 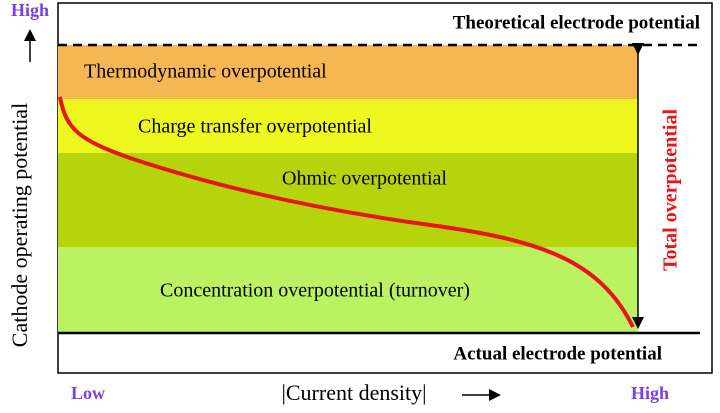 I want to click on band-label: Thermodynamic overpotential, so click(x=205, y=72).